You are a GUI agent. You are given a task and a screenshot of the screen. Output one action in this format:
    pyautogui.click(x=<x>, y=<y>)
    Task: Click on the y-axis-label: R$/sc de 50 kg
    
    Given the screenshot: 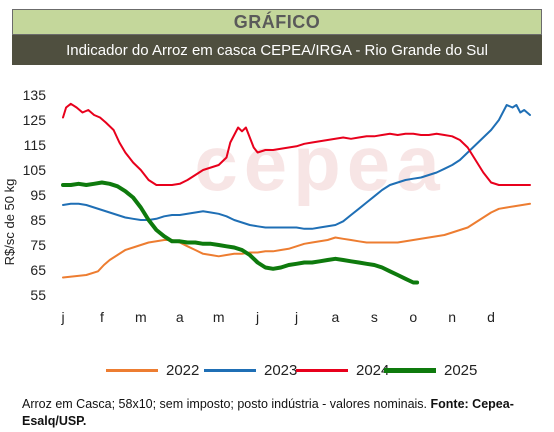 What is the action you would take?
    pyautogui.click(x=9, y=222)
    